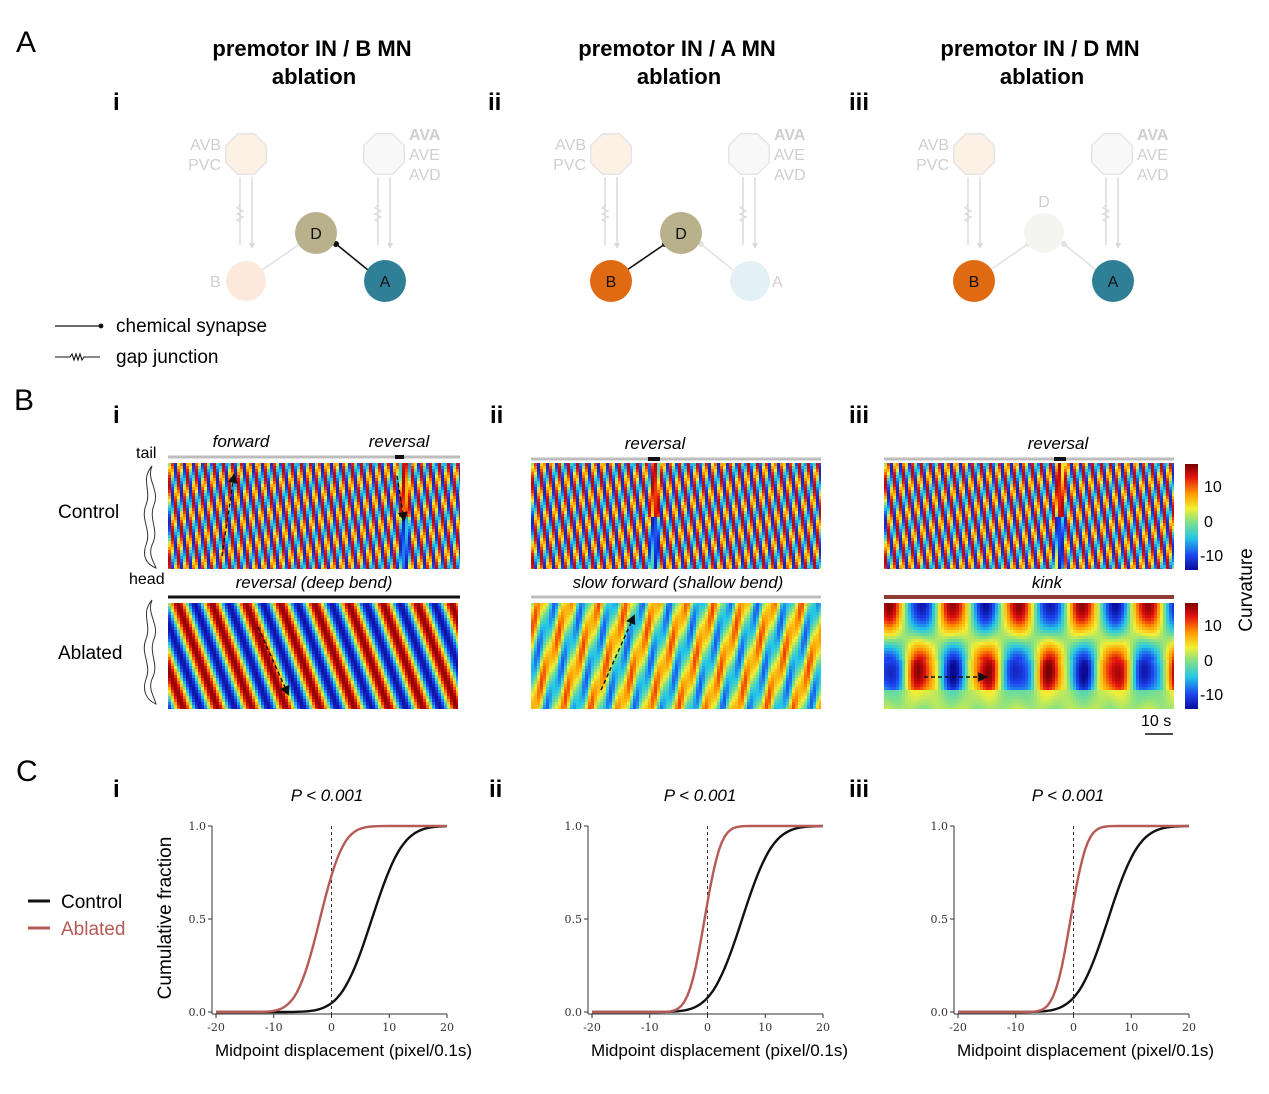 Image resolution: width=1269 pixels, height=1094 pixels. What do you see at coordinates (316, 234) in the screenshot?
I see `motor-neuron-label-d: D` at bounding box center [316, 234].